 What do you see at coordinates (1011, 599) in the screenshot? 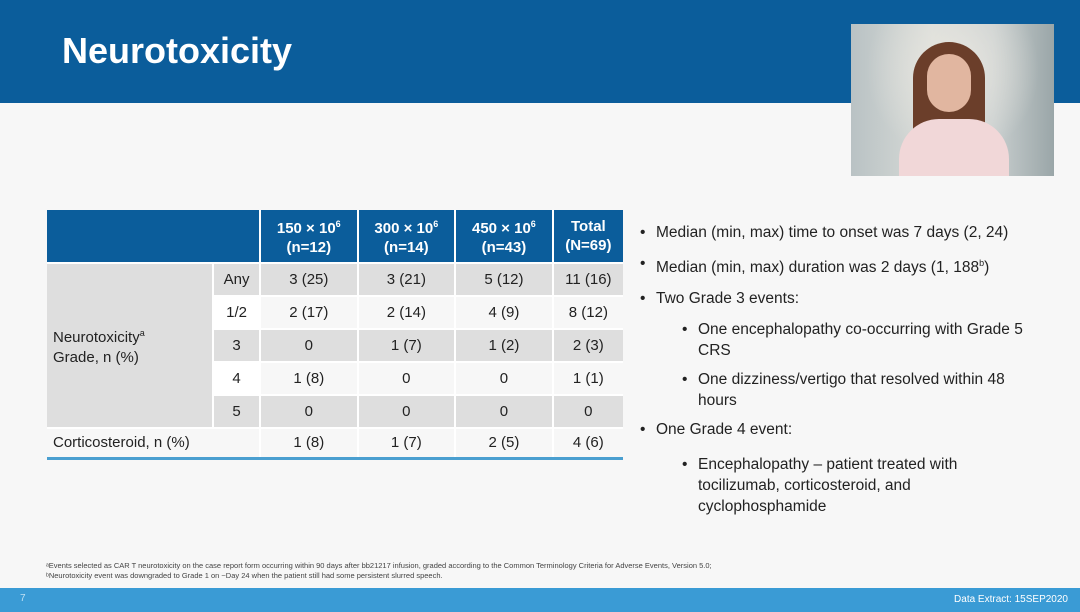
I see `data-extract-date: Data Extract: 15SEP2020` at bounding box center [1011, 599].